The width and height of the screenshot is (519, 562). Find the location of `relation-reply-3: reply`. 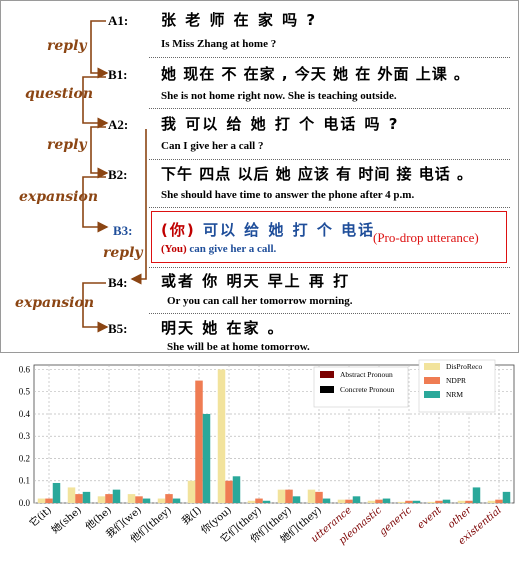

relation-reply-3: reply is located at coordinates (123, 253).